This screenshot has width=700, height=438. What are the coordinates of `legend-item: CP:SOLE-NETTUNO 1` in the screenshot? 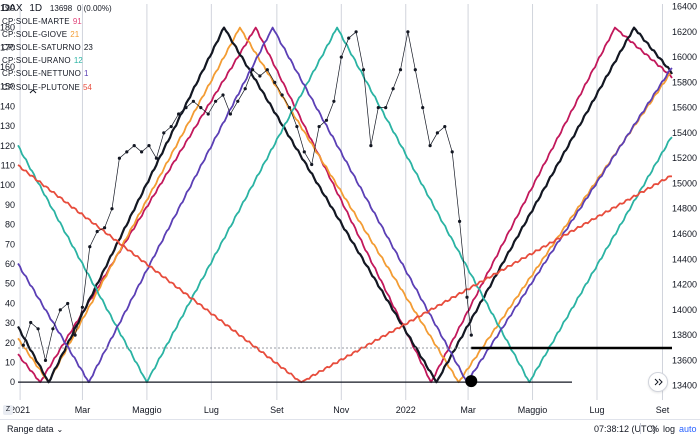 It's located at (57, 73).